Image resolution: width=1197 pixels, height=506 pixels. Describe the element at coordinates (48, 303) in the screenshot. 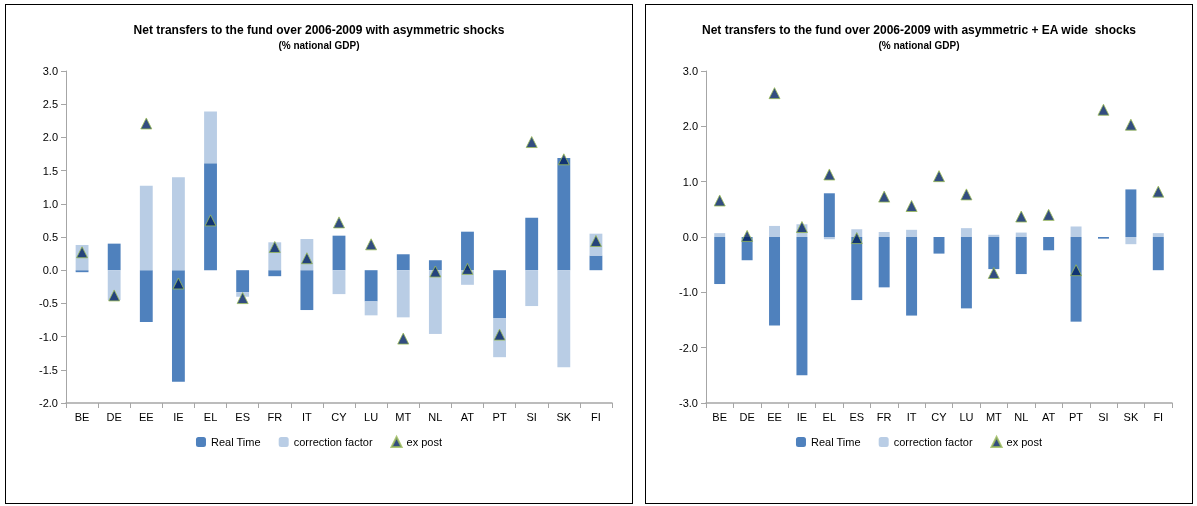

I see `y-tick-label: -0.5` at that location.